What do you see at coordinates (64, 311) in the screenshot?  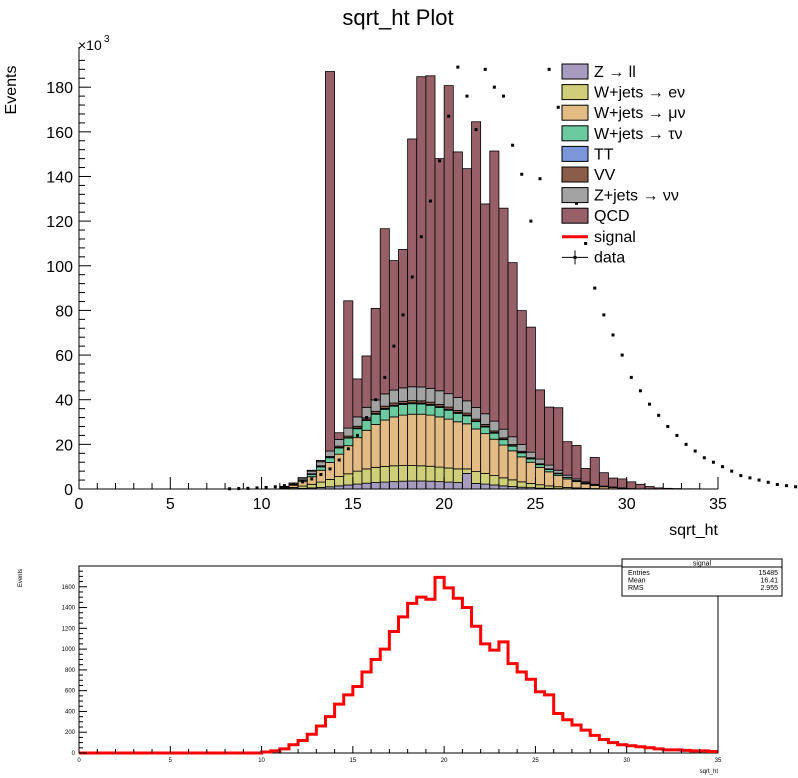 I see `y-tick-label: 80` at bounding box center [64, 311].